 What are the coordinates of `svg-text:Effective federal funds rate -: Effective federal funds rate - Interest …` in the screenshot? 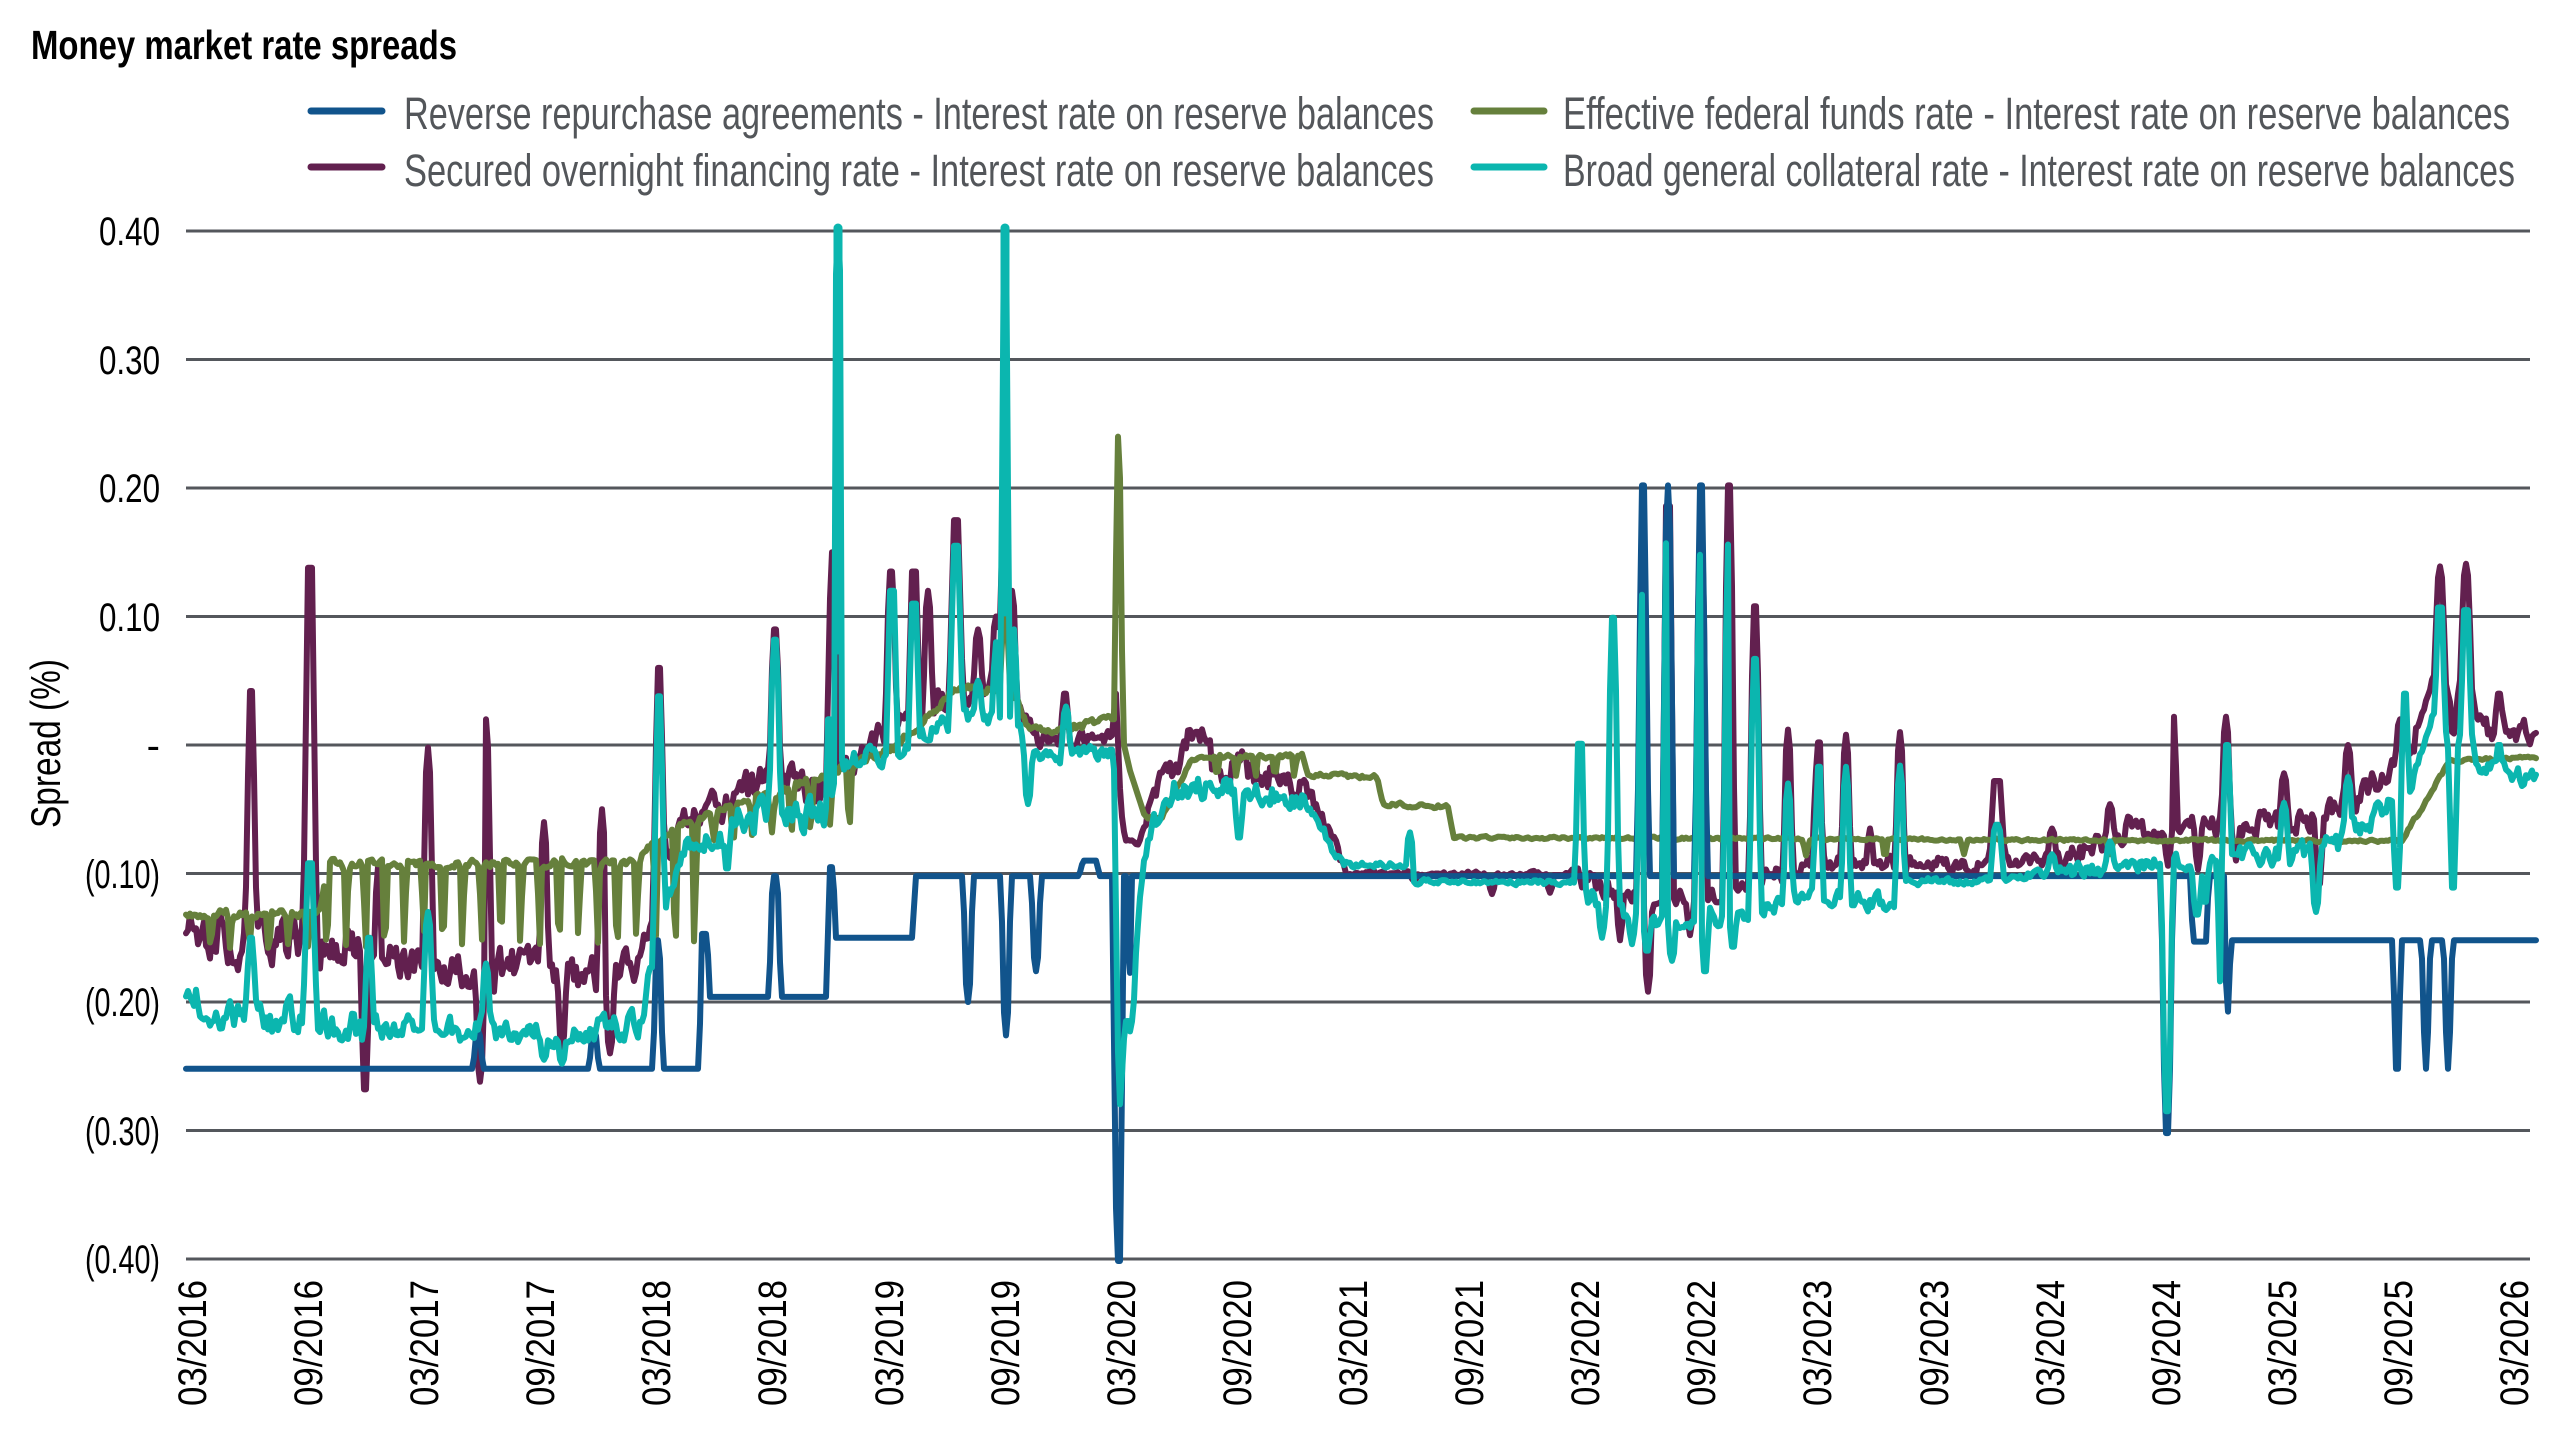 It's located at (2036, 113).